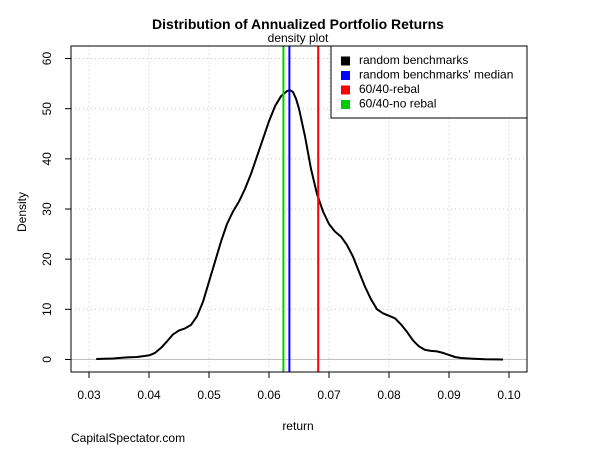 The height and width of the screenshot is (450, 600). I want to click on y-tick-label: 20, so click(47, 259).